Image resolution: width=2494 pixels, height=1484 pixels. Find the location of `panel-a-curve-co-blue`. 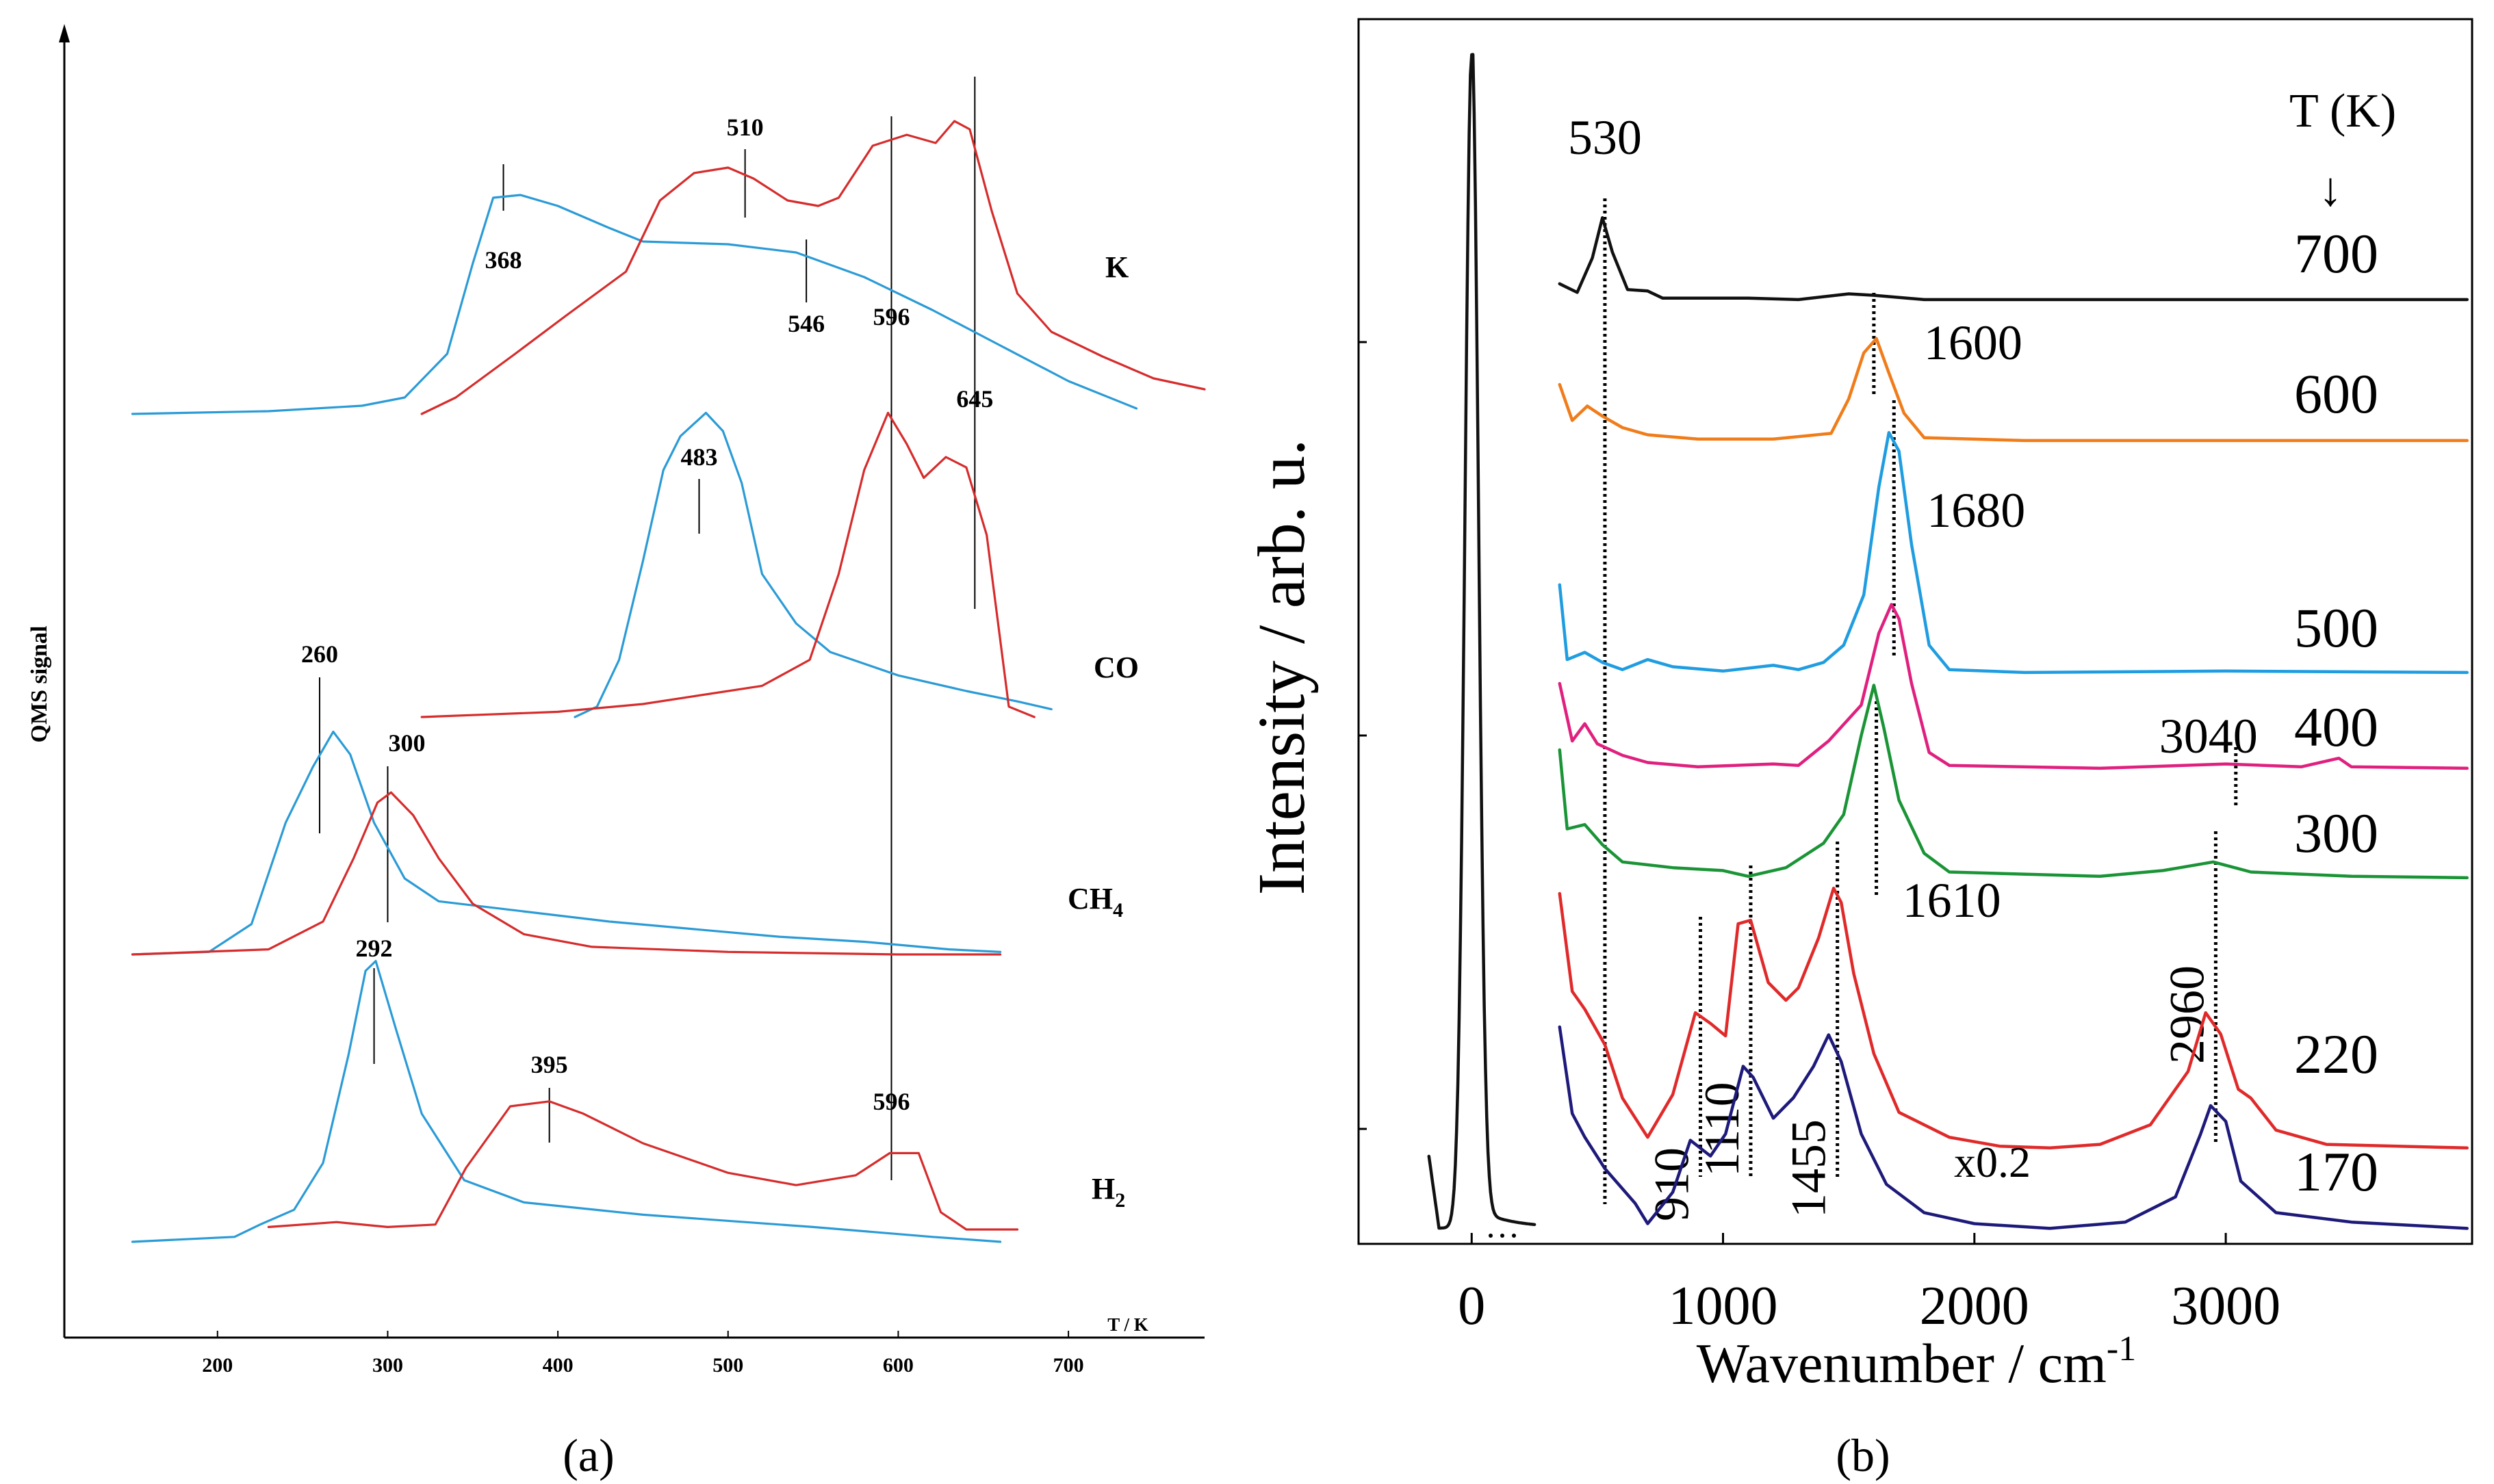

panel-a-curve-co-blue is located at coordinates (814, 564).